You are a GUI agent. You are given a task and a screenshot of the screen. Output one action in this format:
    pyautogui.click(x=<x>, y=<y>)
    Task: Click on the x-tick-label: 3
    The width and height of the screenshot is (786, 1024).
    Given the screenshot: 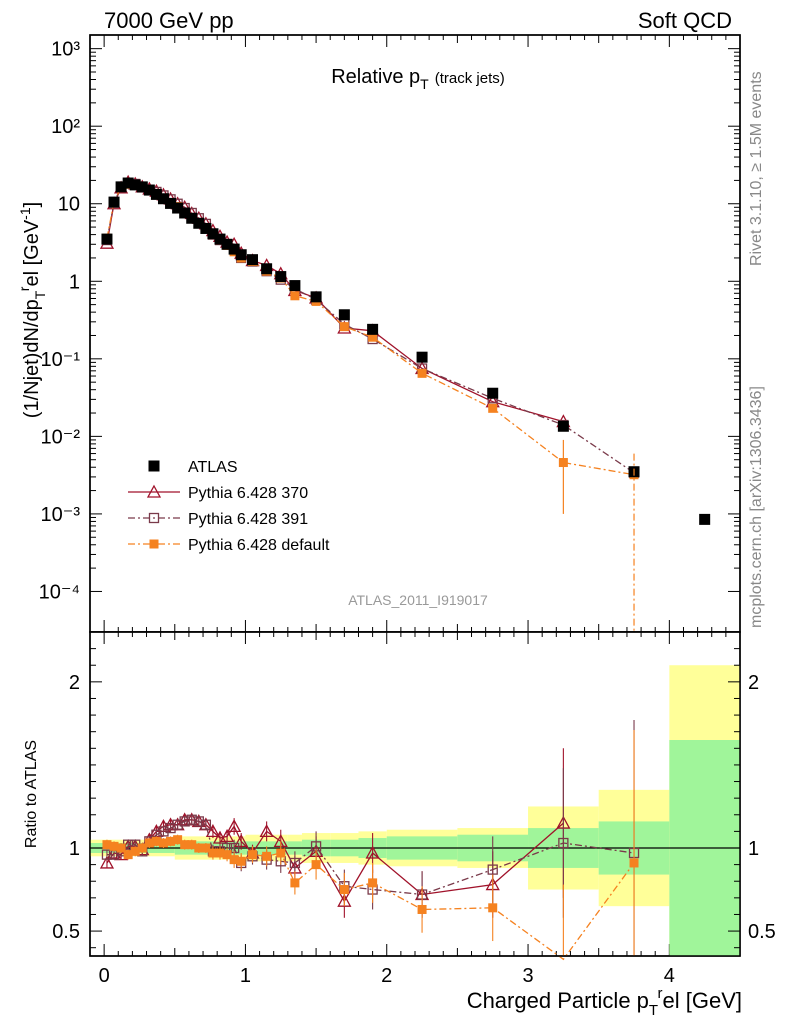 What is the action you would take?
    pyautogui.click(x=527, y=976)
    